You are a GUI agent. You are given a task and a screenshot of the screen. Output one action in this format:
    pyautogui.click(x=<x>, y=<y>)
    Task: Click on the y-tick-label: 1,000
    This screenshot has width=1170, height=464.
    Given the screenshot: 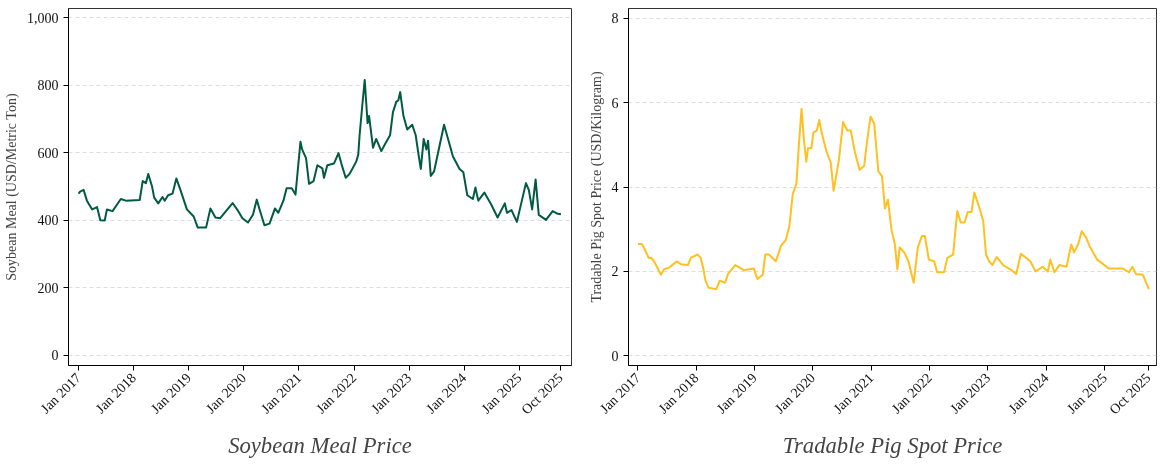 What is the action you would take?
    pyautogui.click(x=43, y=18)
    